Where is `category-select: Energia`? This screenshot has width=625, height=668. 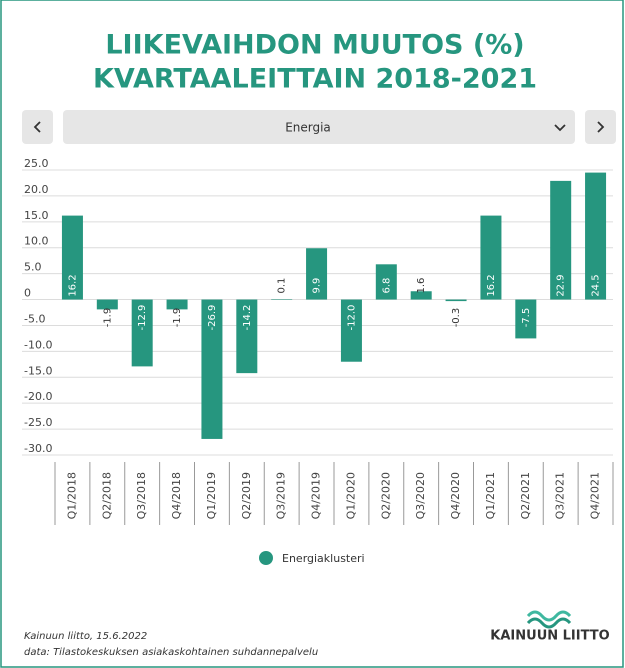 category-select: Energia is located at coordinates (319, 127).